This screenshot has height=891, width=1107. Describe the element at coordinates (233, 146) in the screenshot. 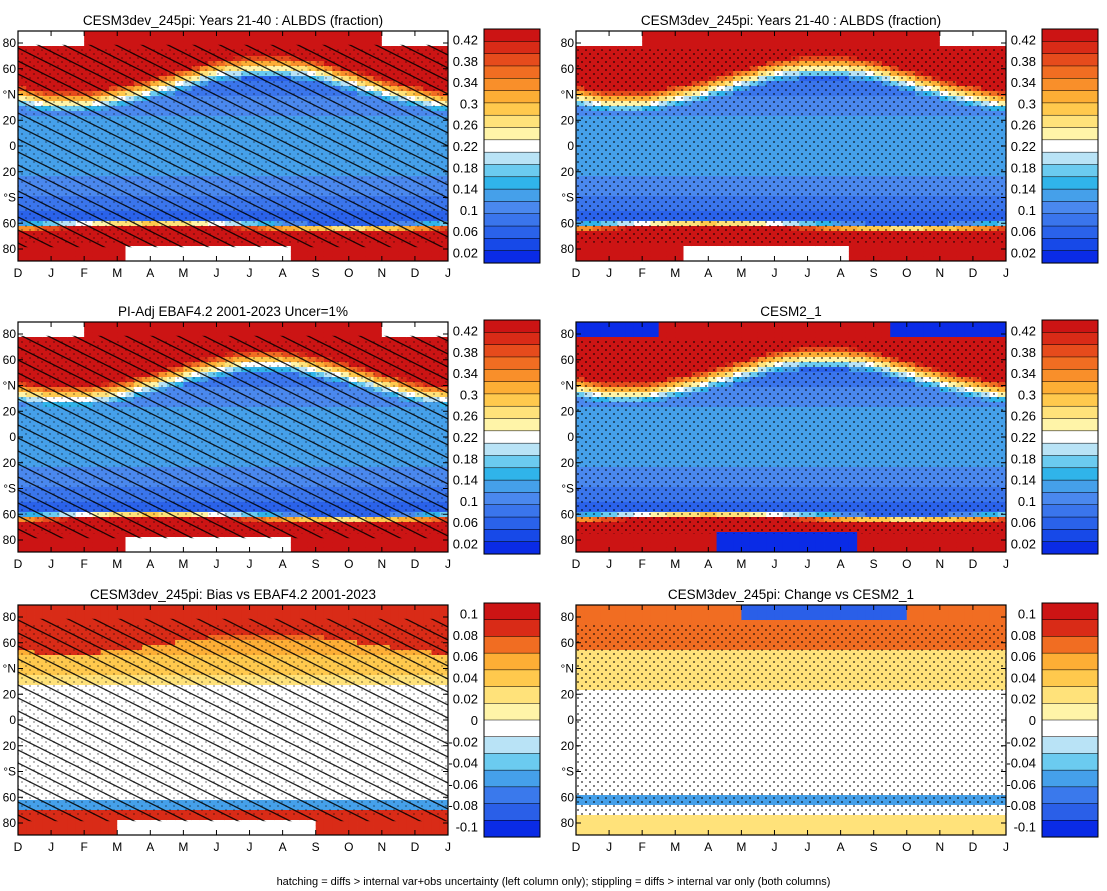

I see `hatching-overlay` at that location.